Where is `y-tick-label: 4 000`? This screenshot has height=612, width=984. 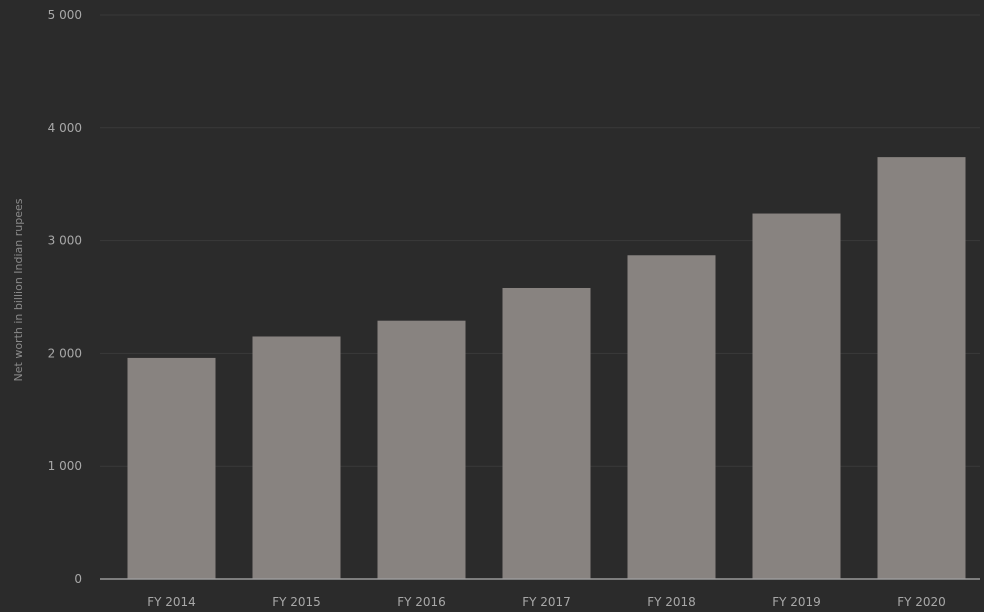 y-tick-label: 4 000 is located at coordinates (65, 128).